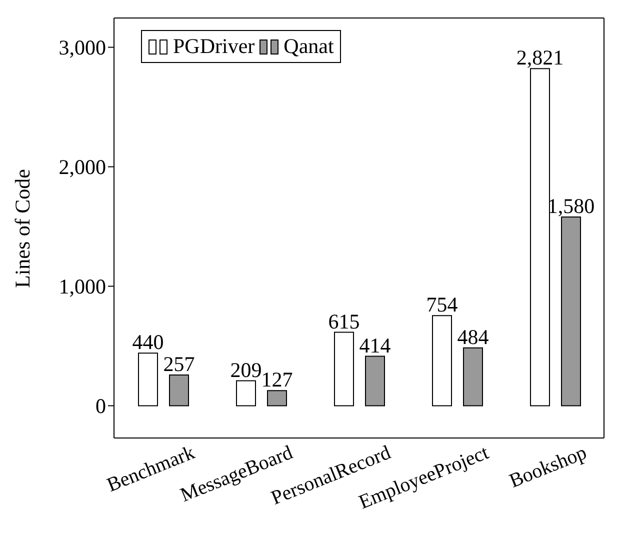  What do you see at coordinates (442, 304) in the screenshot?
I see `data-label: 754` at bounding box center [442, 304].